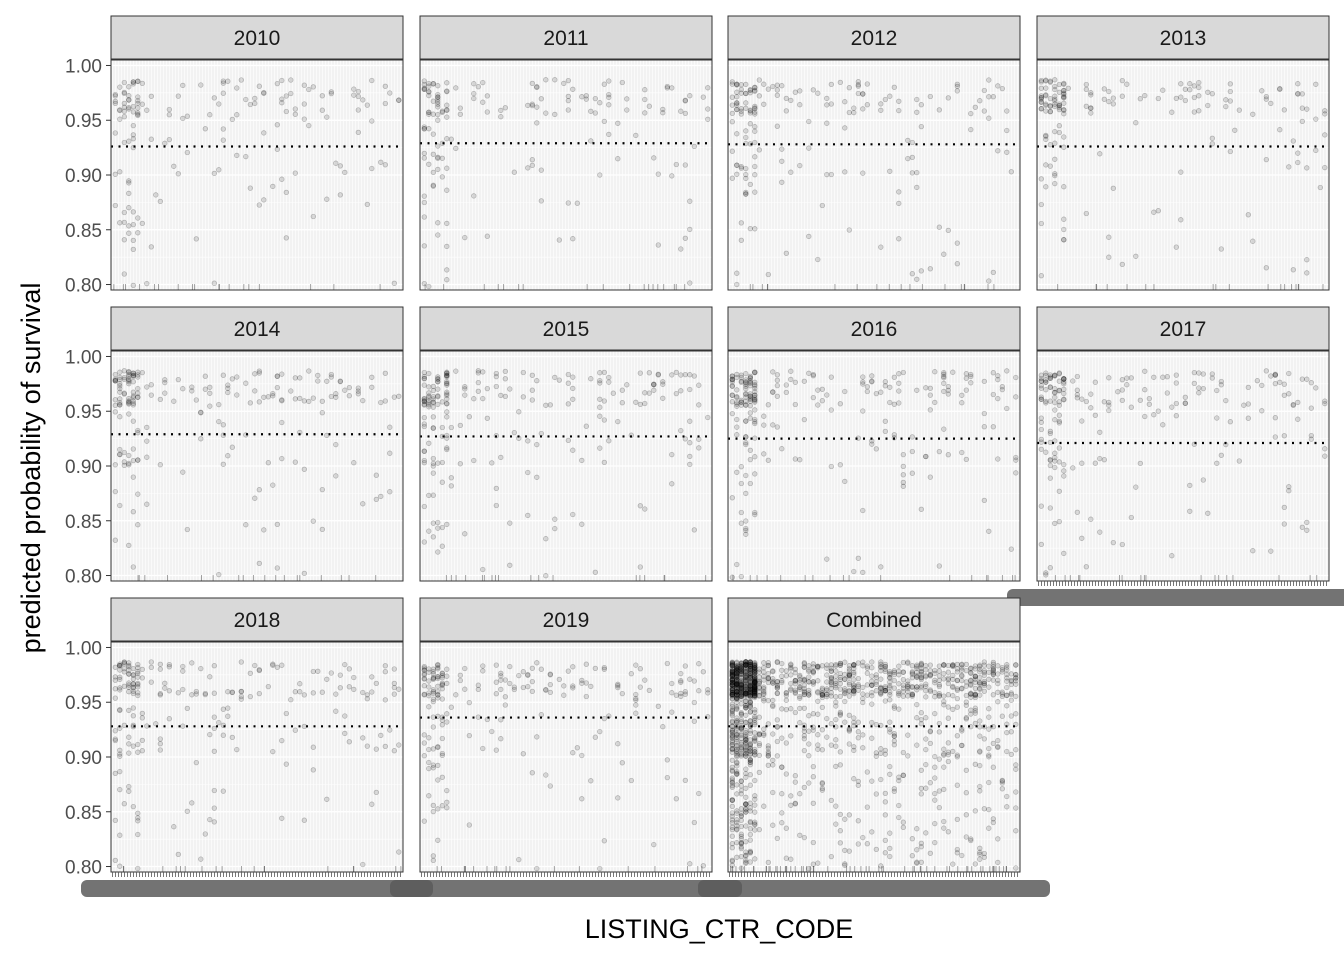  What do you see at coordinates (1183, 175) in the screenshot?
I see `panel-border` at bounding box center [1183, 175].